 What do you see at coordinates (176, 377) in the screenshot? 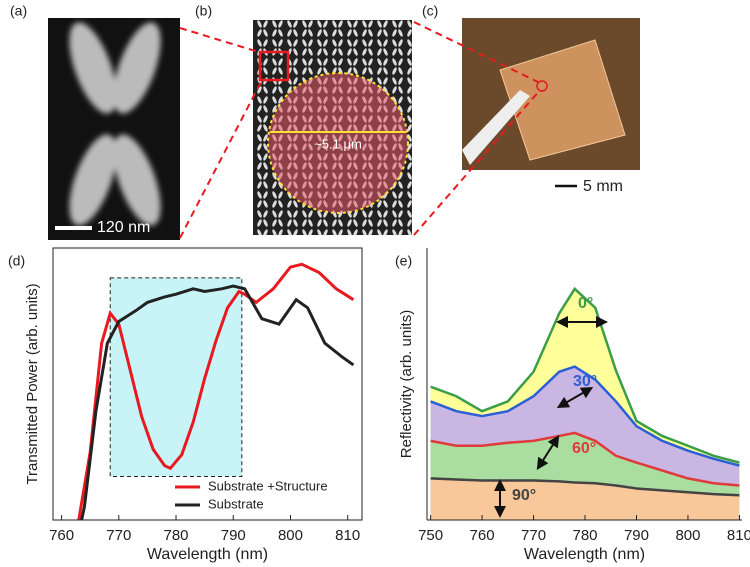
I see `highlight-box` at bounding box center [176, 377].